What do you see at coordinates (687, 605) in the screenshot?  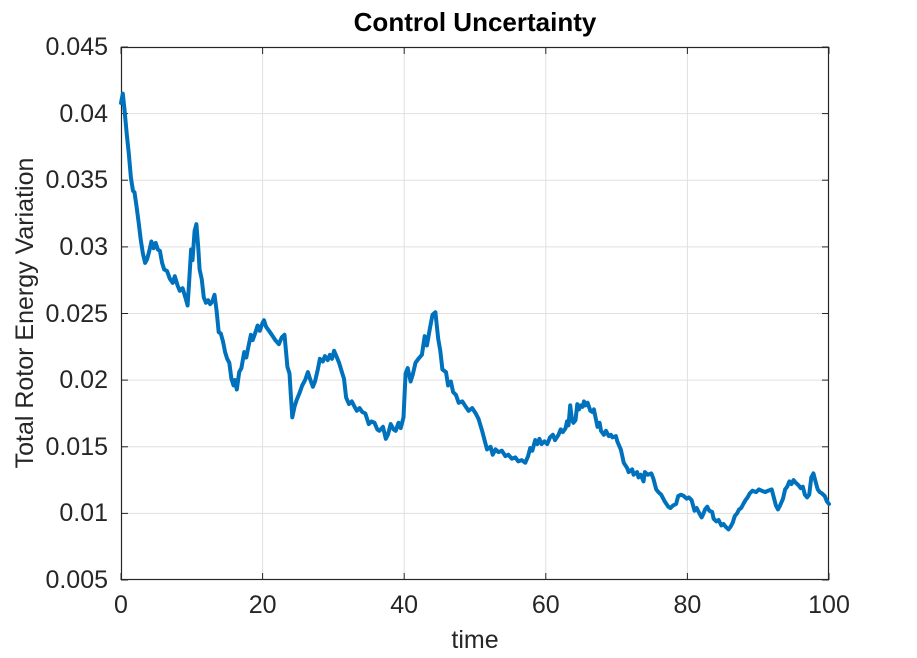 I see `x-tick-label: 80` at bounding box center [687, 605].